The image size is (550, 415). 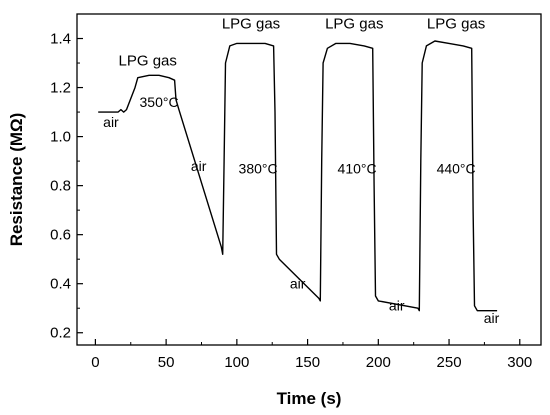 I want to click on x-axis-title: Time (s), so click(x=309, y=398).